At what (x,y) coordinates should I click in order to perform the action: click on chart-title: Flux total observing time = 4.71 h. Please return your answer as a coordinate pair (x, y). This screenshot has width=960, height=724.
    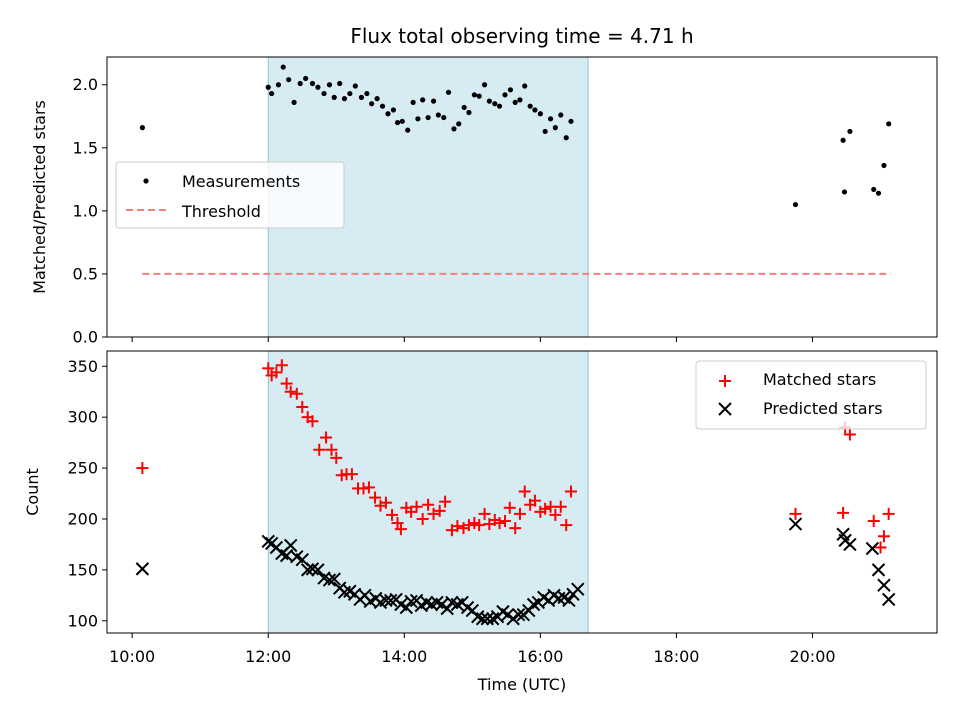
    Looking at the image, I should click on (521, 36).